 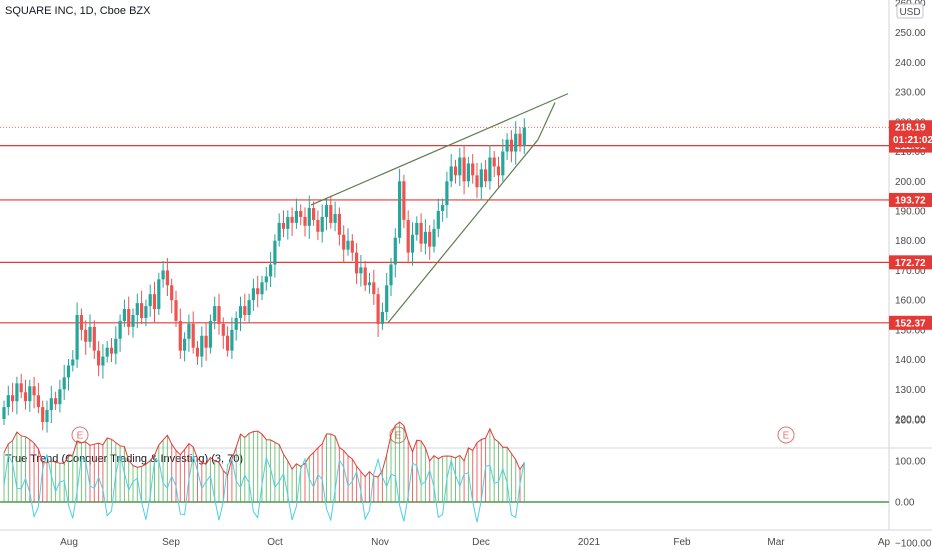 What do you see at coordinates (910, 241) in the screenshot?
I see `price-tick-label: 180.00` at bounding box center [910, 241].